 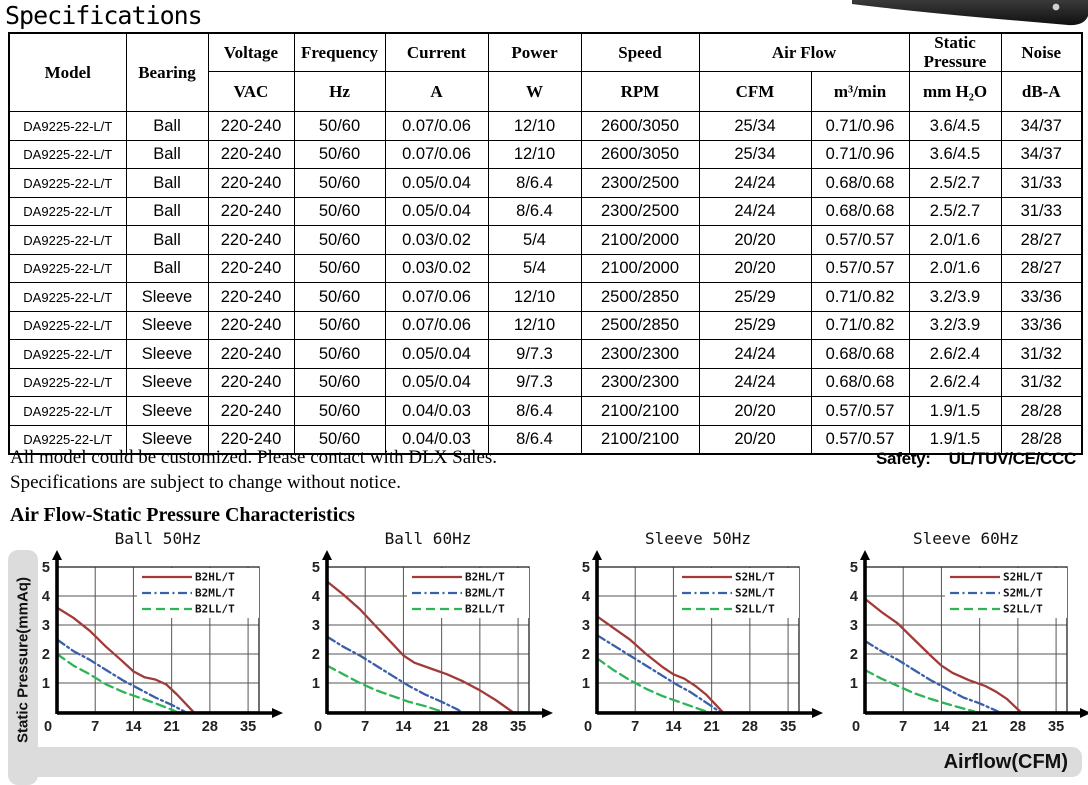 What do you see at coordinates (955, 325) in the screenshot?
I see `cell-sp: 3.2/3.9` at bounding box center [955, 325].